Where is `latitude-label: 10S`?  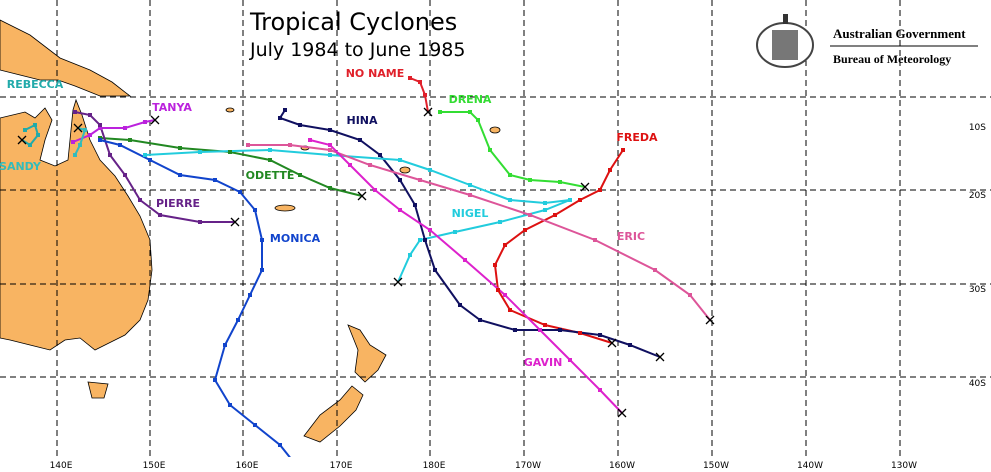
latitude-label: 10S is located at coordinates (977, 128).